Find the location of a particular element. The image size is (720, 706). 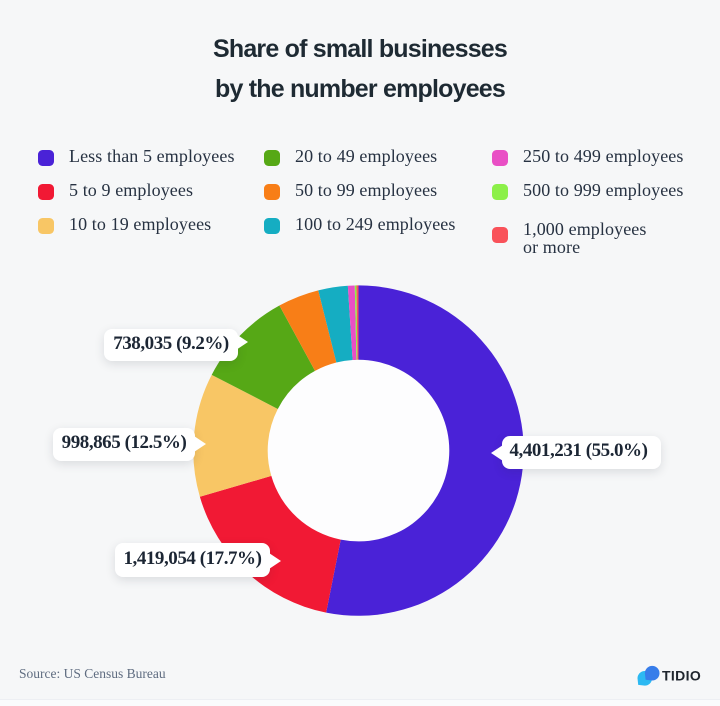

svg-text: TIDIO is located at coordinates (681, 676).